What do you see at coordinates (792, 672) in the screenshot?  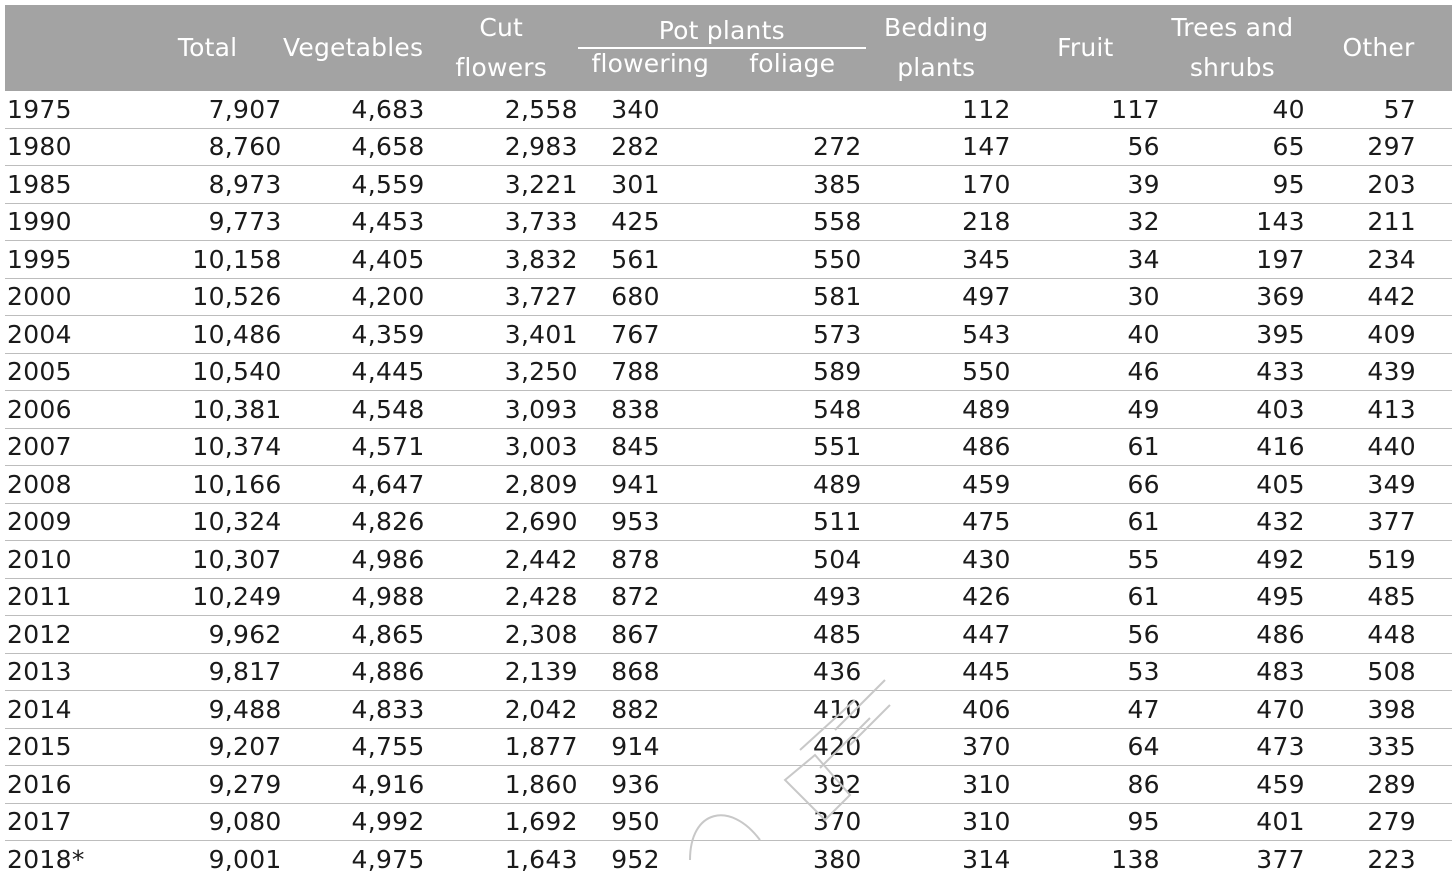 I see `cell-foliage: 436` at bounding box center [792, 672].